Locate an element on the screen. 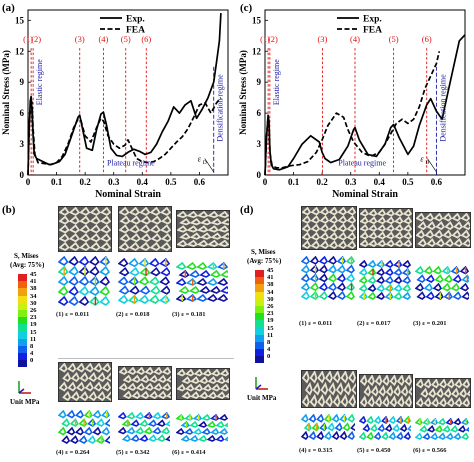  legend-subtitle: (Avg: 75%) is located at coordinates (264, 261).